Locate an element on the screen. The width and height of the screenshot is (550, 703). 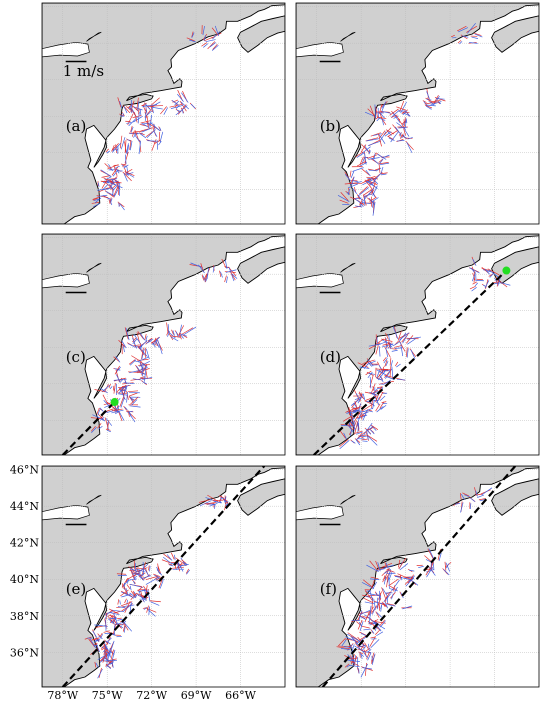
storm-track is located at coordinates (163, 576).